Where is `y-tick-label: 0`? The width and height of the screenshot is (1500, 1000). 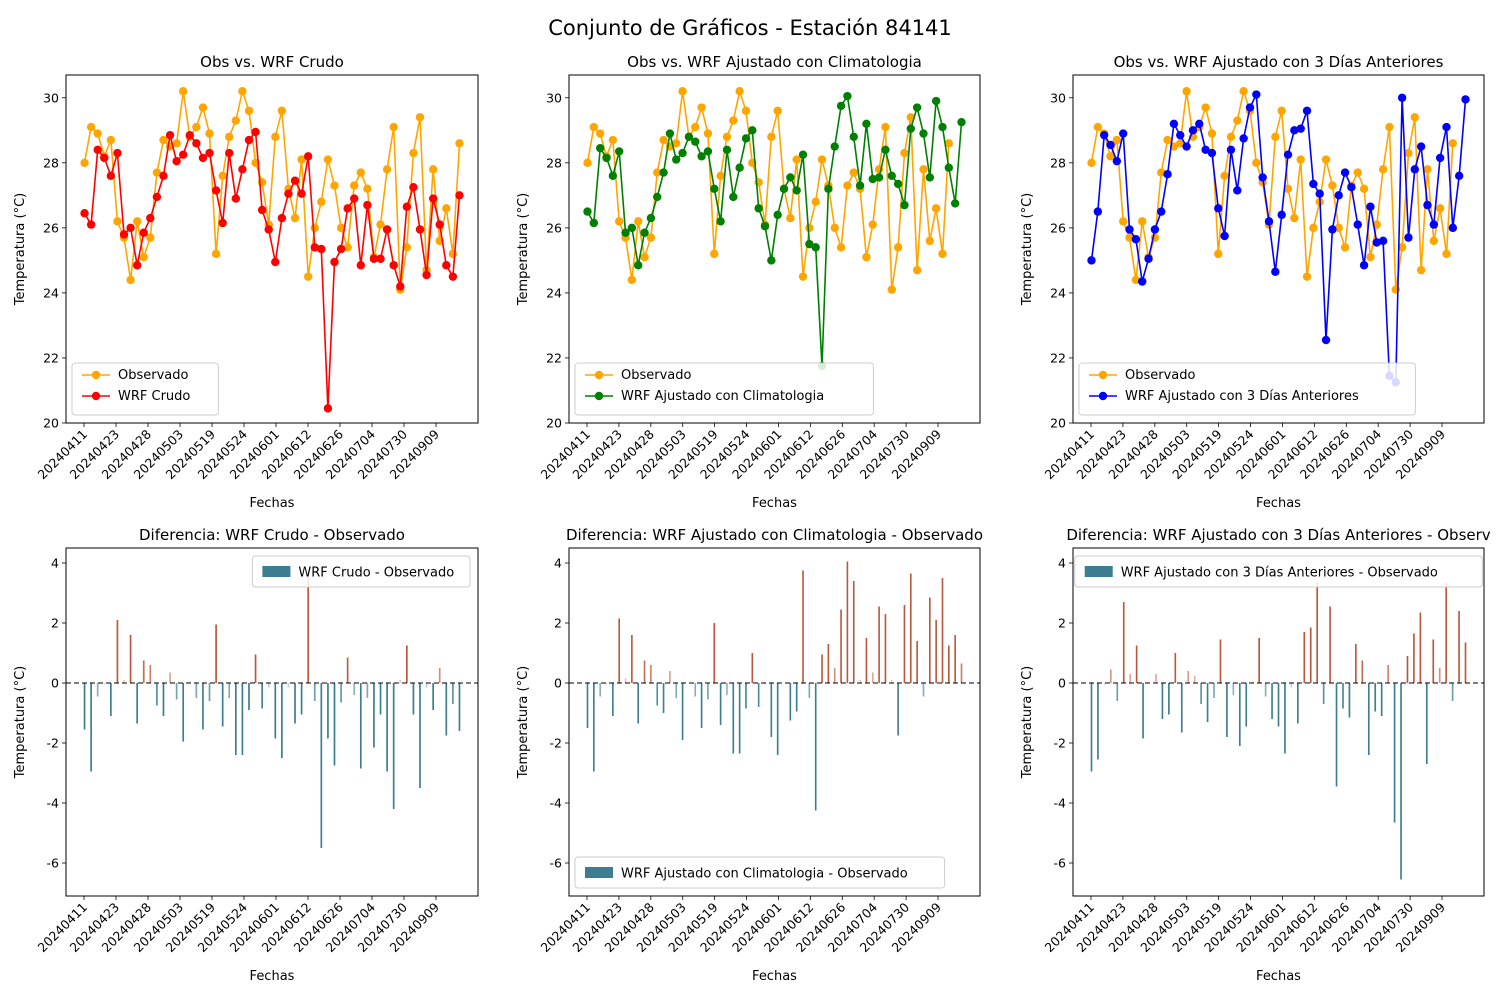 y-tick-label: 0 is located at coordinates (558, 683).